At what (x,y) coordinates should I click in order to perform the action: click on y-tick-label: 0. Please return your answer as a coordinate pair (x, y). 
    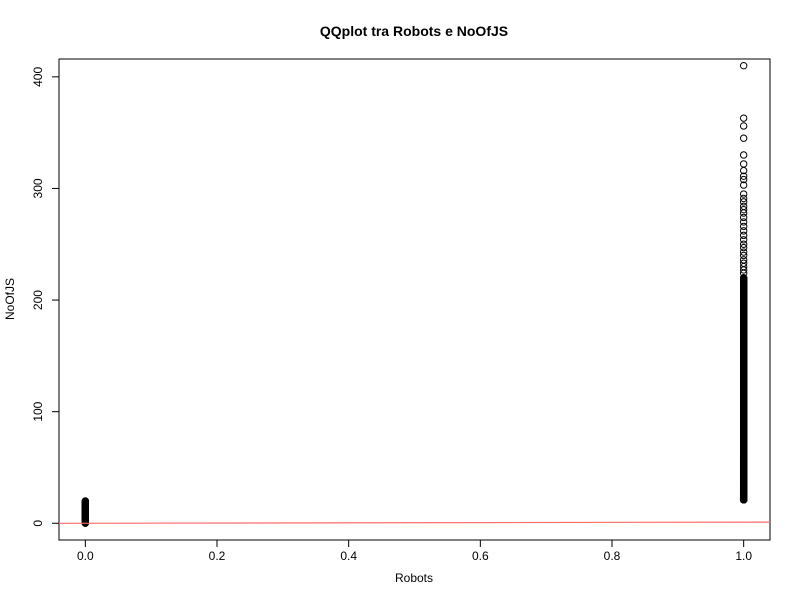
    Looking at the image, I should click on (38, 523).